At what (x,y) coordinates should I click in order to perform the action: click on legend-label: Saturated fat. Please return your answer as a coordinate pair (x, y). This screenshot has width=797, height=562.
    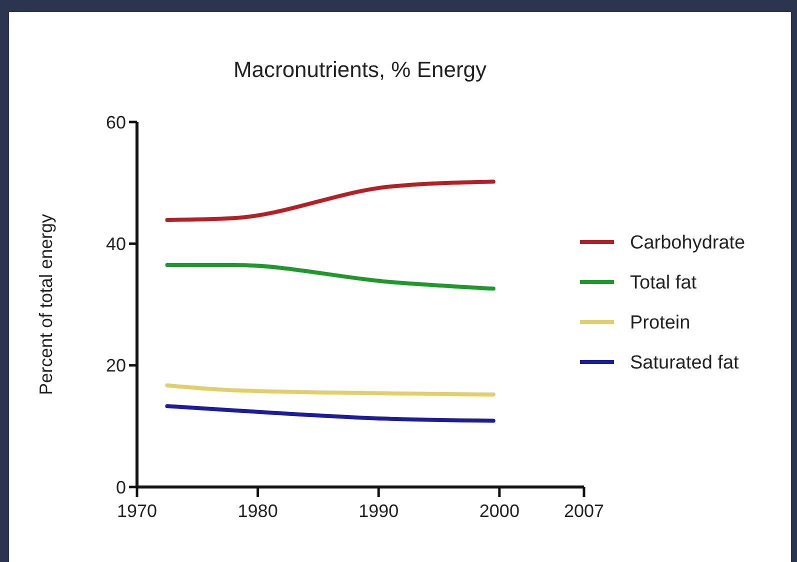
    Looking at the image, I should click on (685, 363).